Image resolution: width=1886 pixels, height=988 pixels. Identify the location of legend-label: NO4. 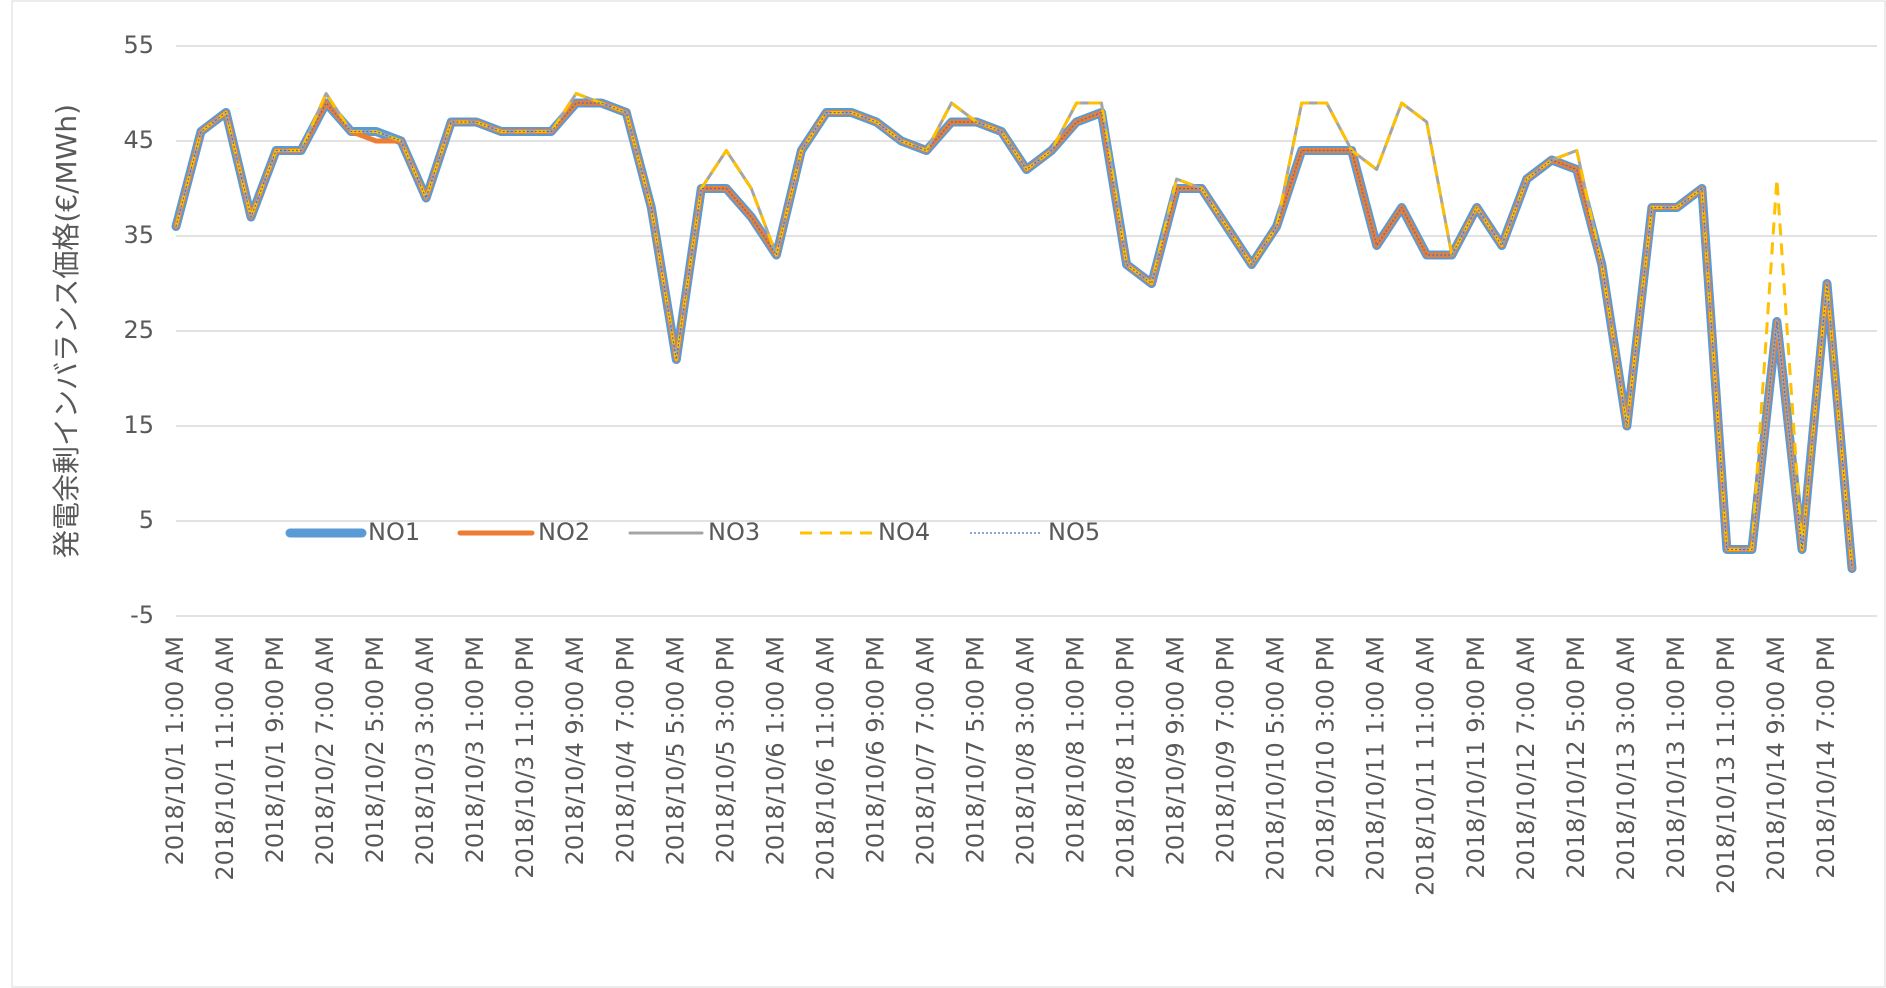
(904, 532).